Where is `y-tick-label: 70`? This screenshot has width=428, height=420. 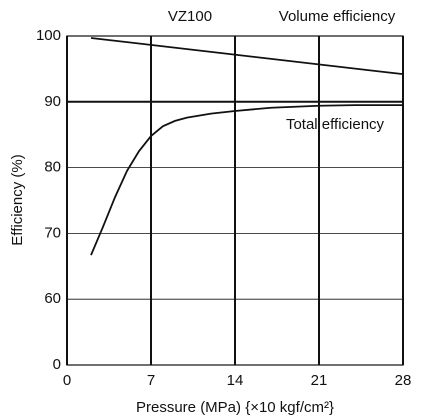
y-tick-label: 70 is located at coordinates (52, 232).